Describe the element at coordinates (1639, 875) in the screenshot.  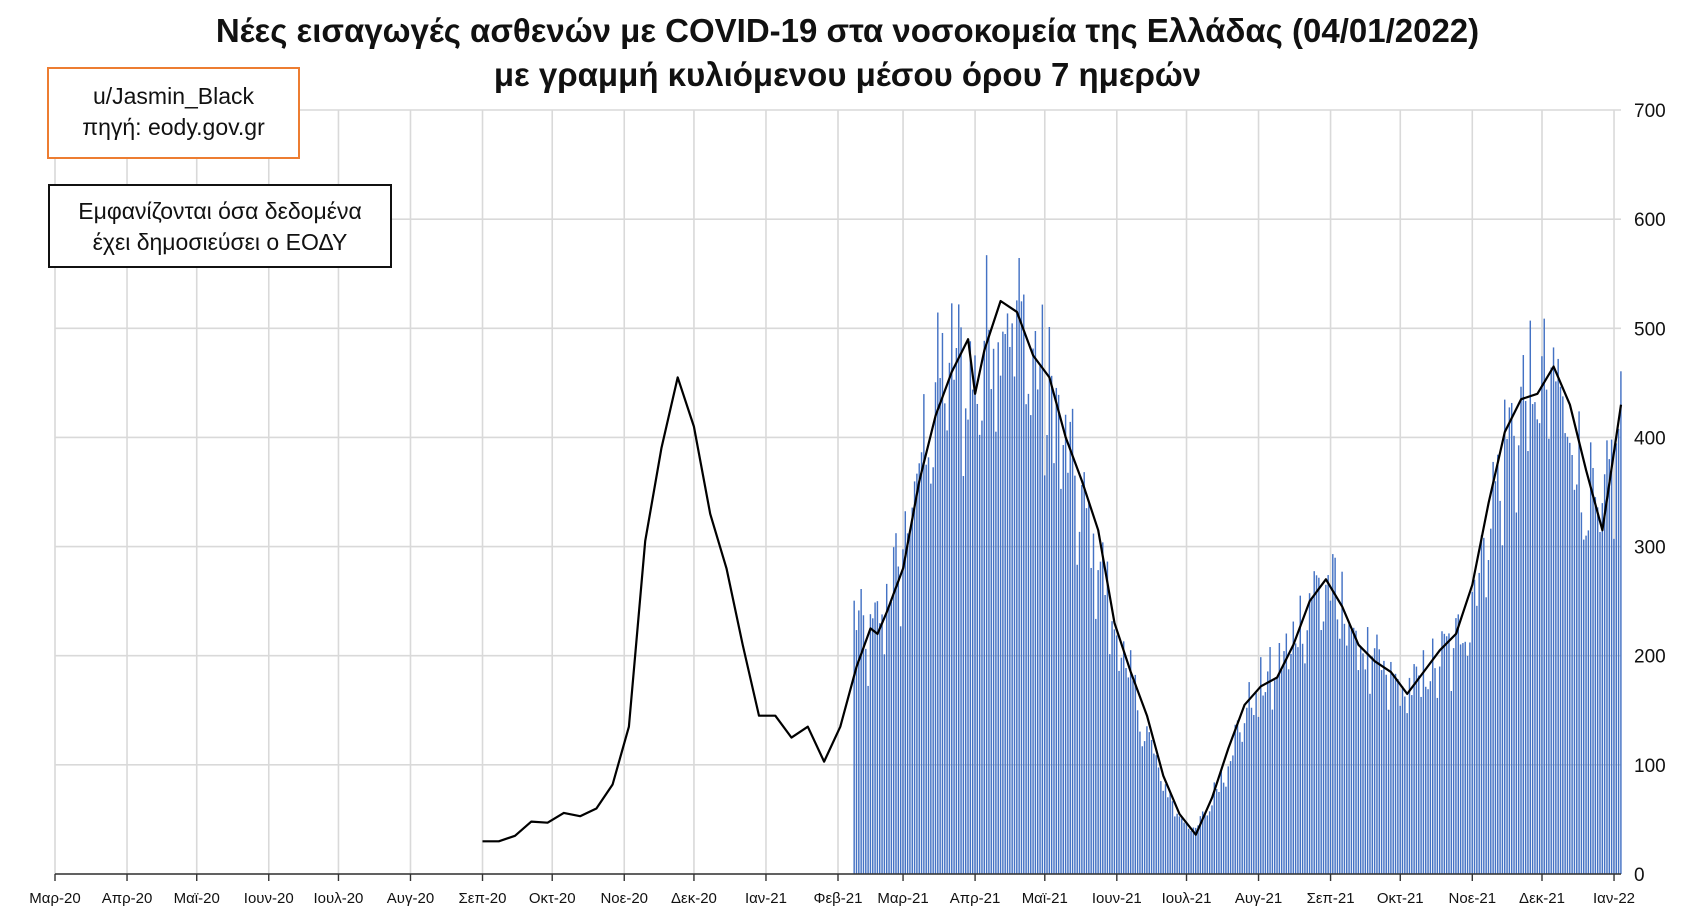
I see `y-tick-label: 0` at that location.